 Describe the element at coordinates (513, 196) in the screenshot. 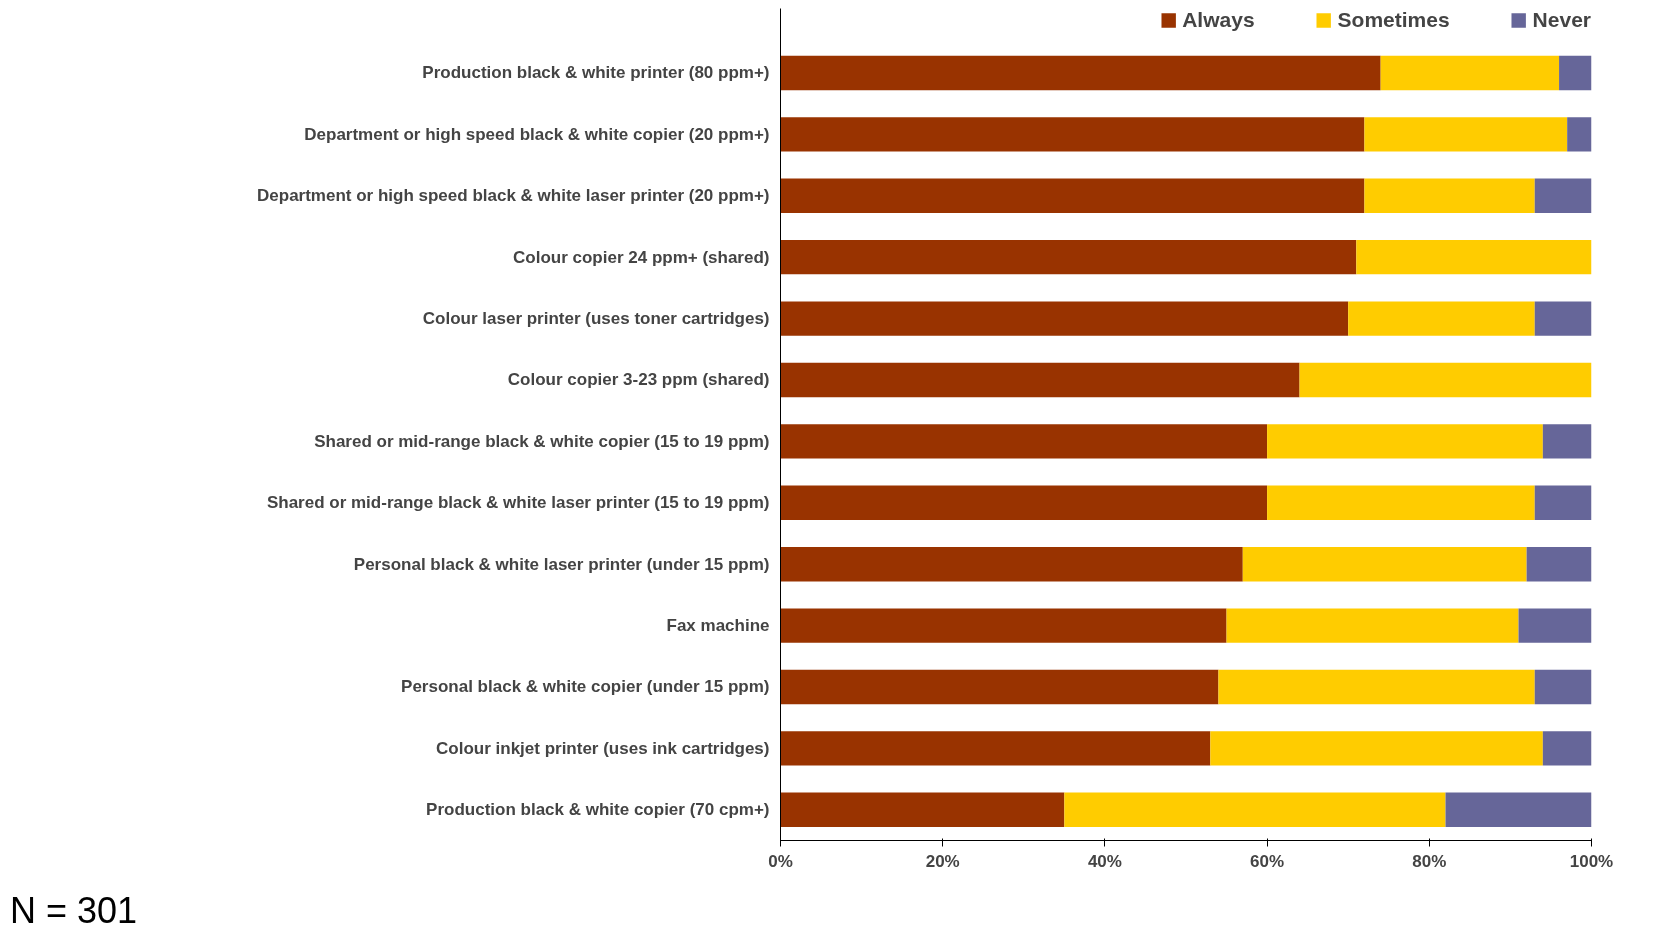

I see `y-tick-label: Department or high speed black & white laser printer (20 ppm+)` at that location.